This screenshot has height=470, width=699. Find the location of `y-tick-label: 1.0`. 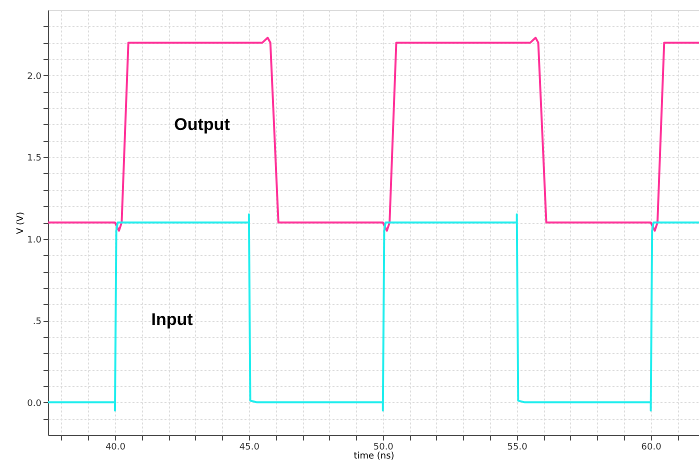

y-tick-label: 1.0 is located at coordinates (34, 240).